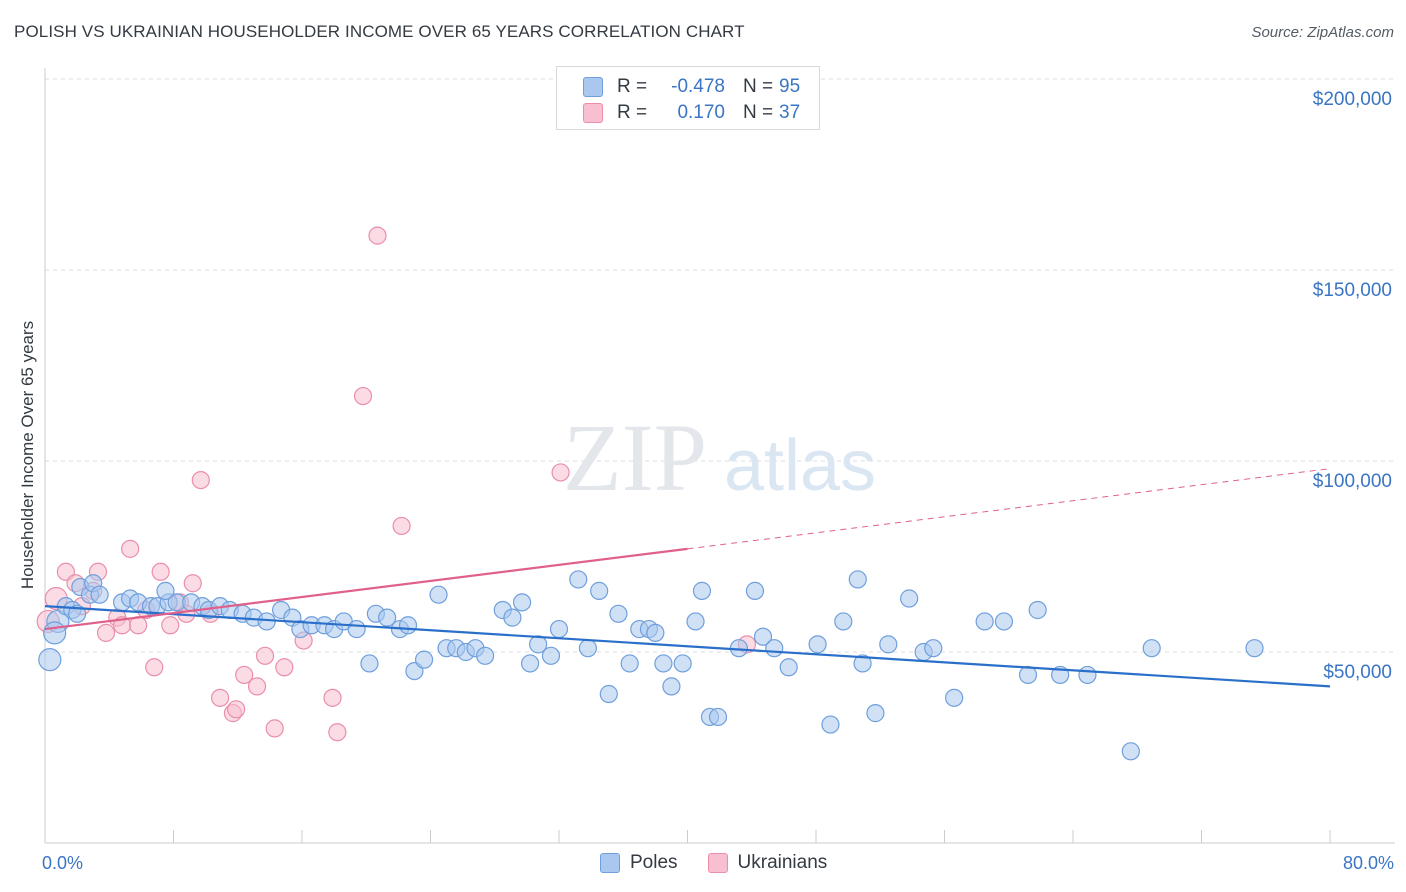 Image resolution: width=1406 pixels, height=892 pixels. Describe the element at coordinates (1322, 32) in the screenshot. I see `source-label: Source: ZipAtlas.com` at that location.